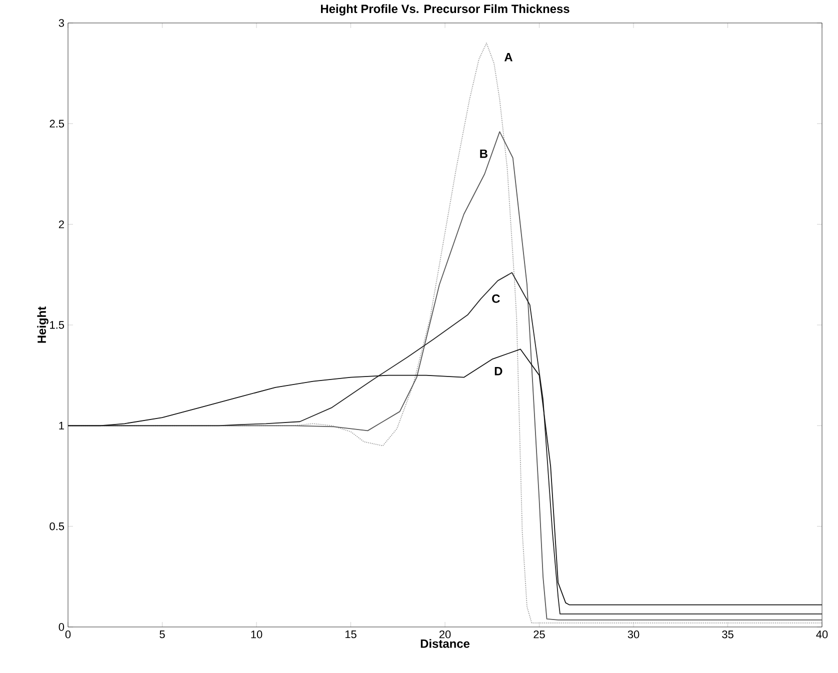 The width and height of the screenshot is (838, 673). What do you see at coordinates (498, 371) in the screenshot?
I see `series-label: D` at bounding box center [498, 371].